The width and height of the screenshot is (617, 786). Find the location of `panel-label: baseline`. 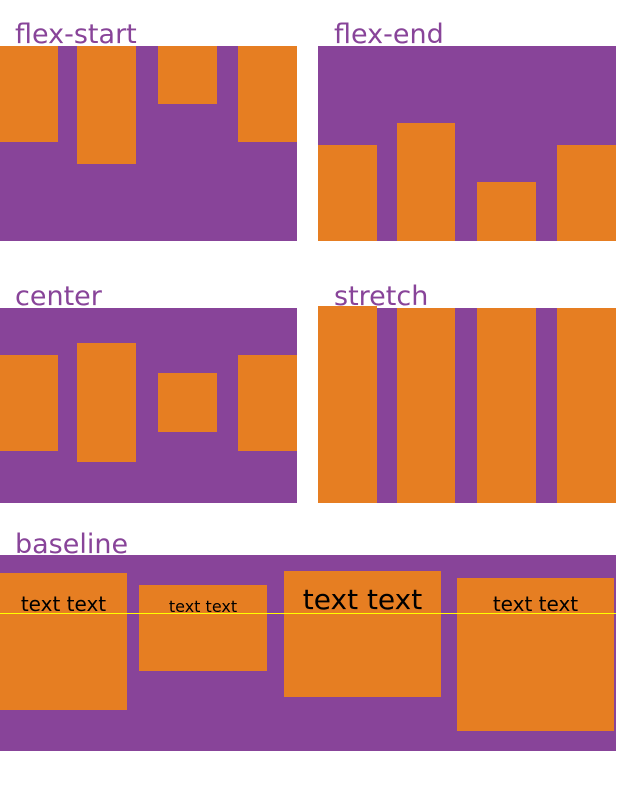

panel-label: baseline is located at coordinates (72, 544).